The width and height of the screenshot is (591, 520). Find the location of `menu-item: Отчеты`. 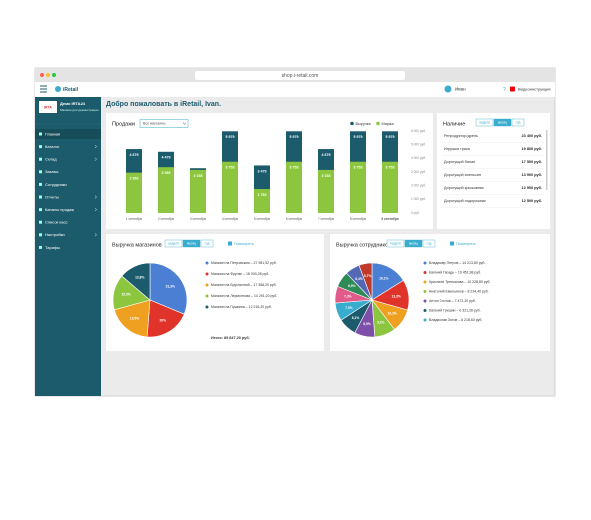

menu-item: Отчеты is located at coordinates (52, 196).